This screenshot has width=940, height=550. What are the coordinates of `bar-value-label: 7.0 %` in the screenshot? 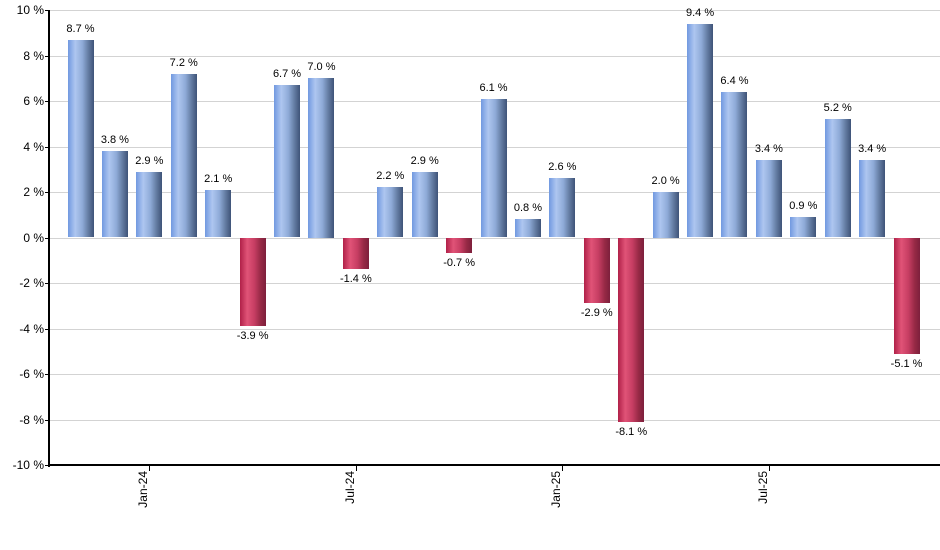 It's located at (321, 67).